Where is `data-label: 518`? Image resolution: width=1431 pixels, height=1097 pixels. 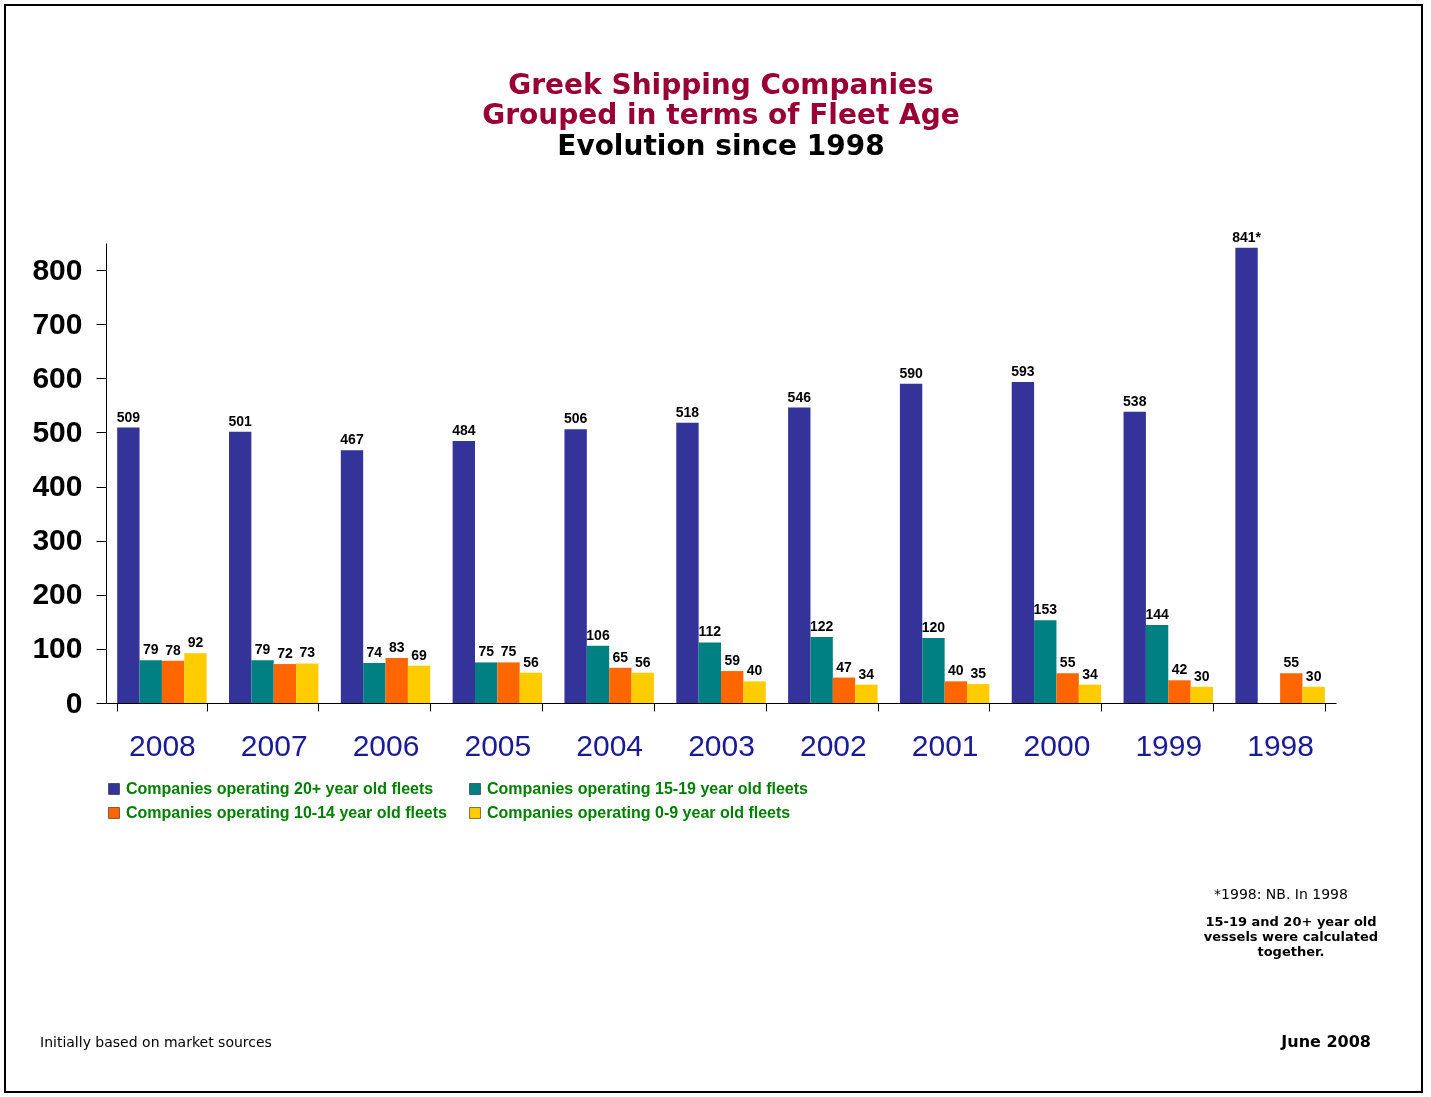
data-label: 518 is located at coordinates (687, 411).